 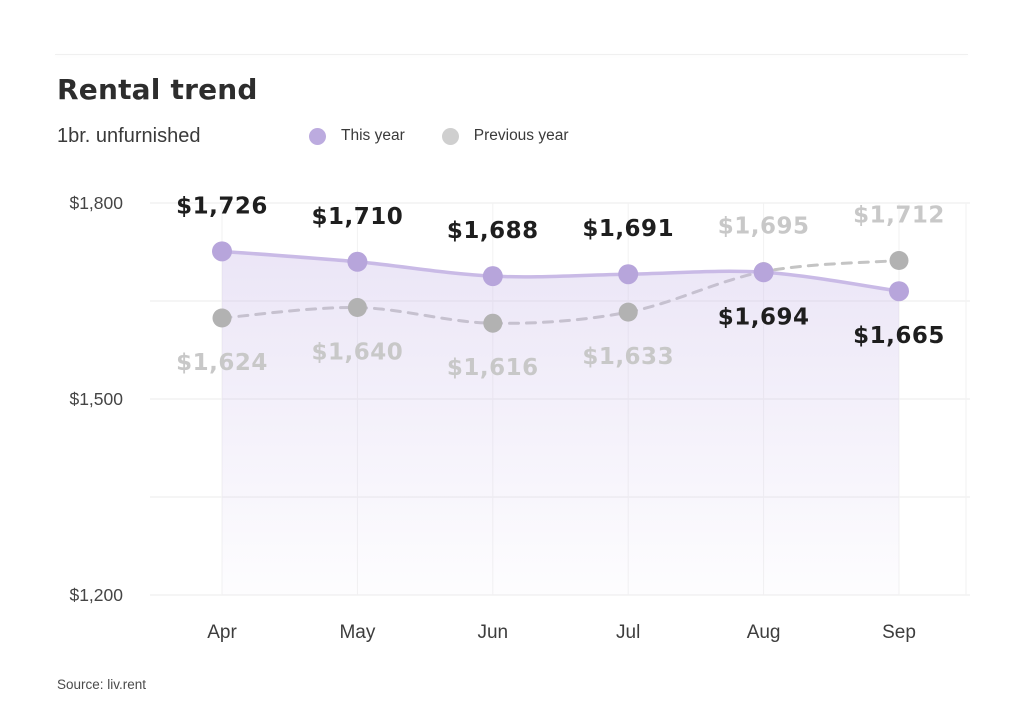 I want to click on legend-item-this-year: This year, so click(x=357, y=136).